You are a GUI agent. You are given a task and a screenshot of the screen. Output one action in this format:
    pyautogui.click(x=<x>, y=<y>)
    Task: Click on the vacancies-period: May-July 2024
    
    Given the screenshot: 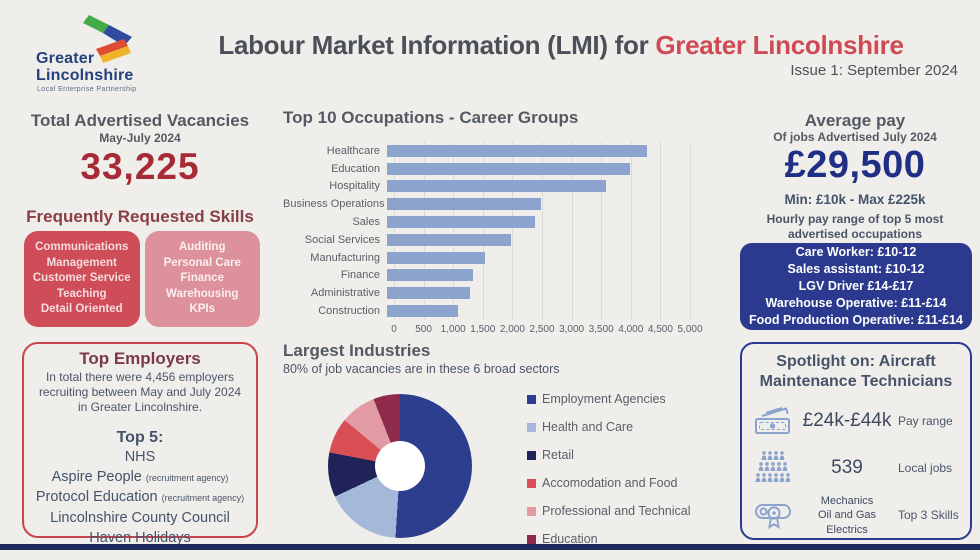 What is the action you would take?
    pyautogui.click(x=140, y=138)
    